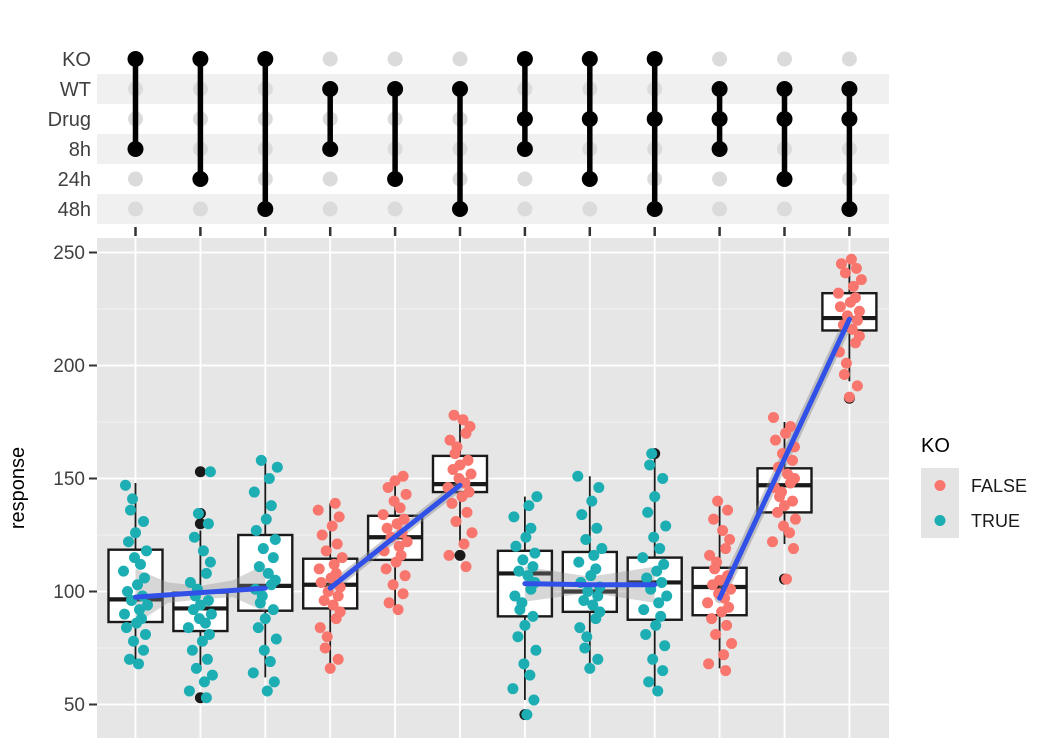 The image size is (1050, 755). Describe the element at coordinates (74, 180) in the screenshot. I see `matrix-row-label-24h: 24h` at that location.